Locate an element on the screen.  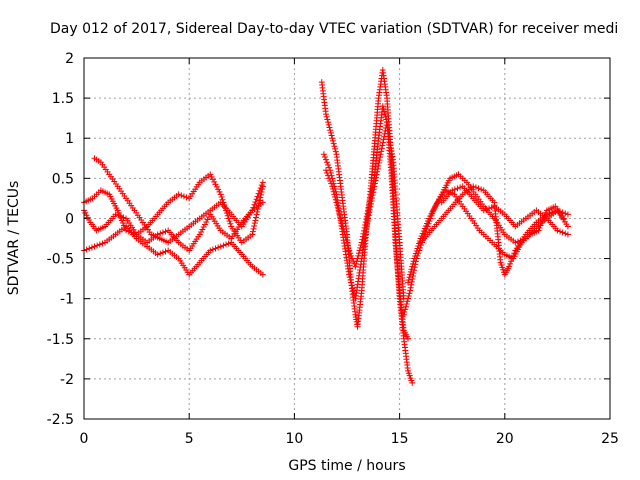
y-tick-label: 0 is located at coordinates (69, 219).